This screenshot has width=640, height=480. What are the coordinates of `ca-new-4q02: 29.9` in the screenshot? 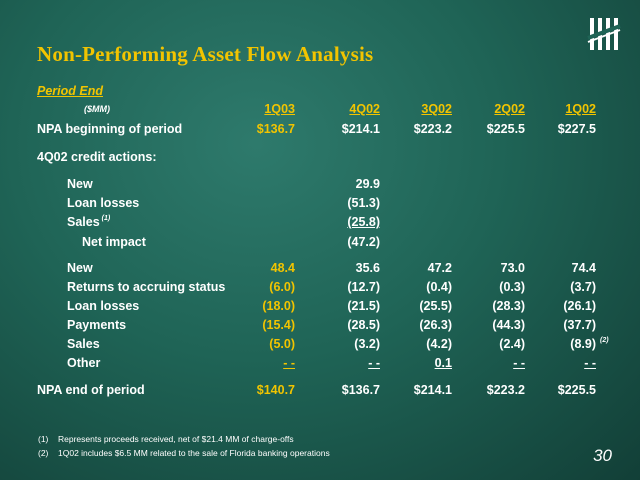 It's located at (367, 184).